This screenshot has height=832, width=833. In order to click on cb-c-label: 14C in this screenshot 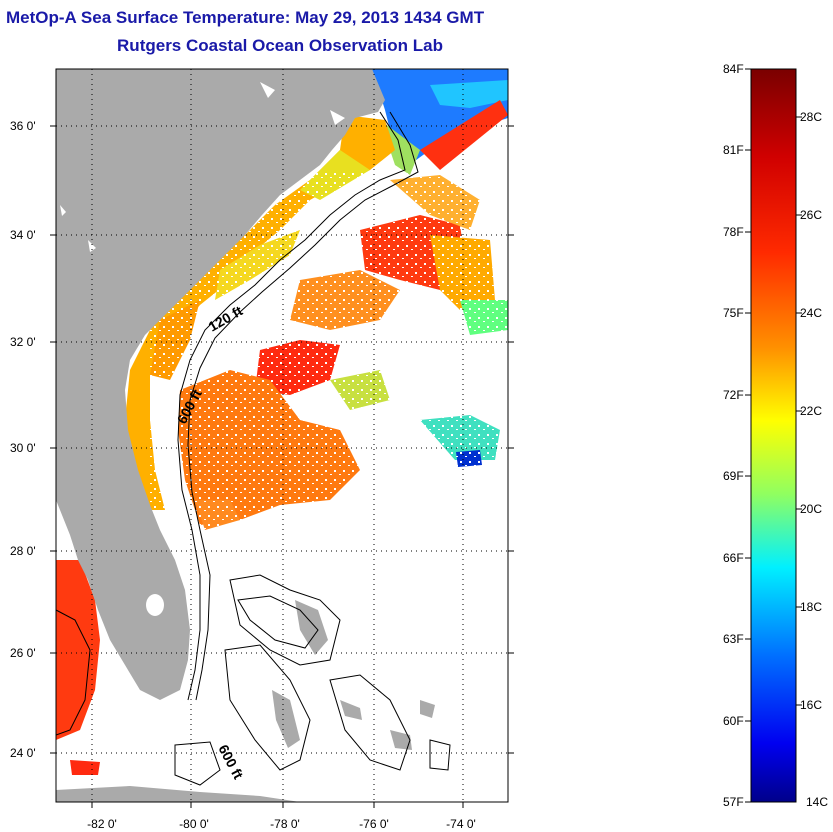, I will do `click(817, 802)`.